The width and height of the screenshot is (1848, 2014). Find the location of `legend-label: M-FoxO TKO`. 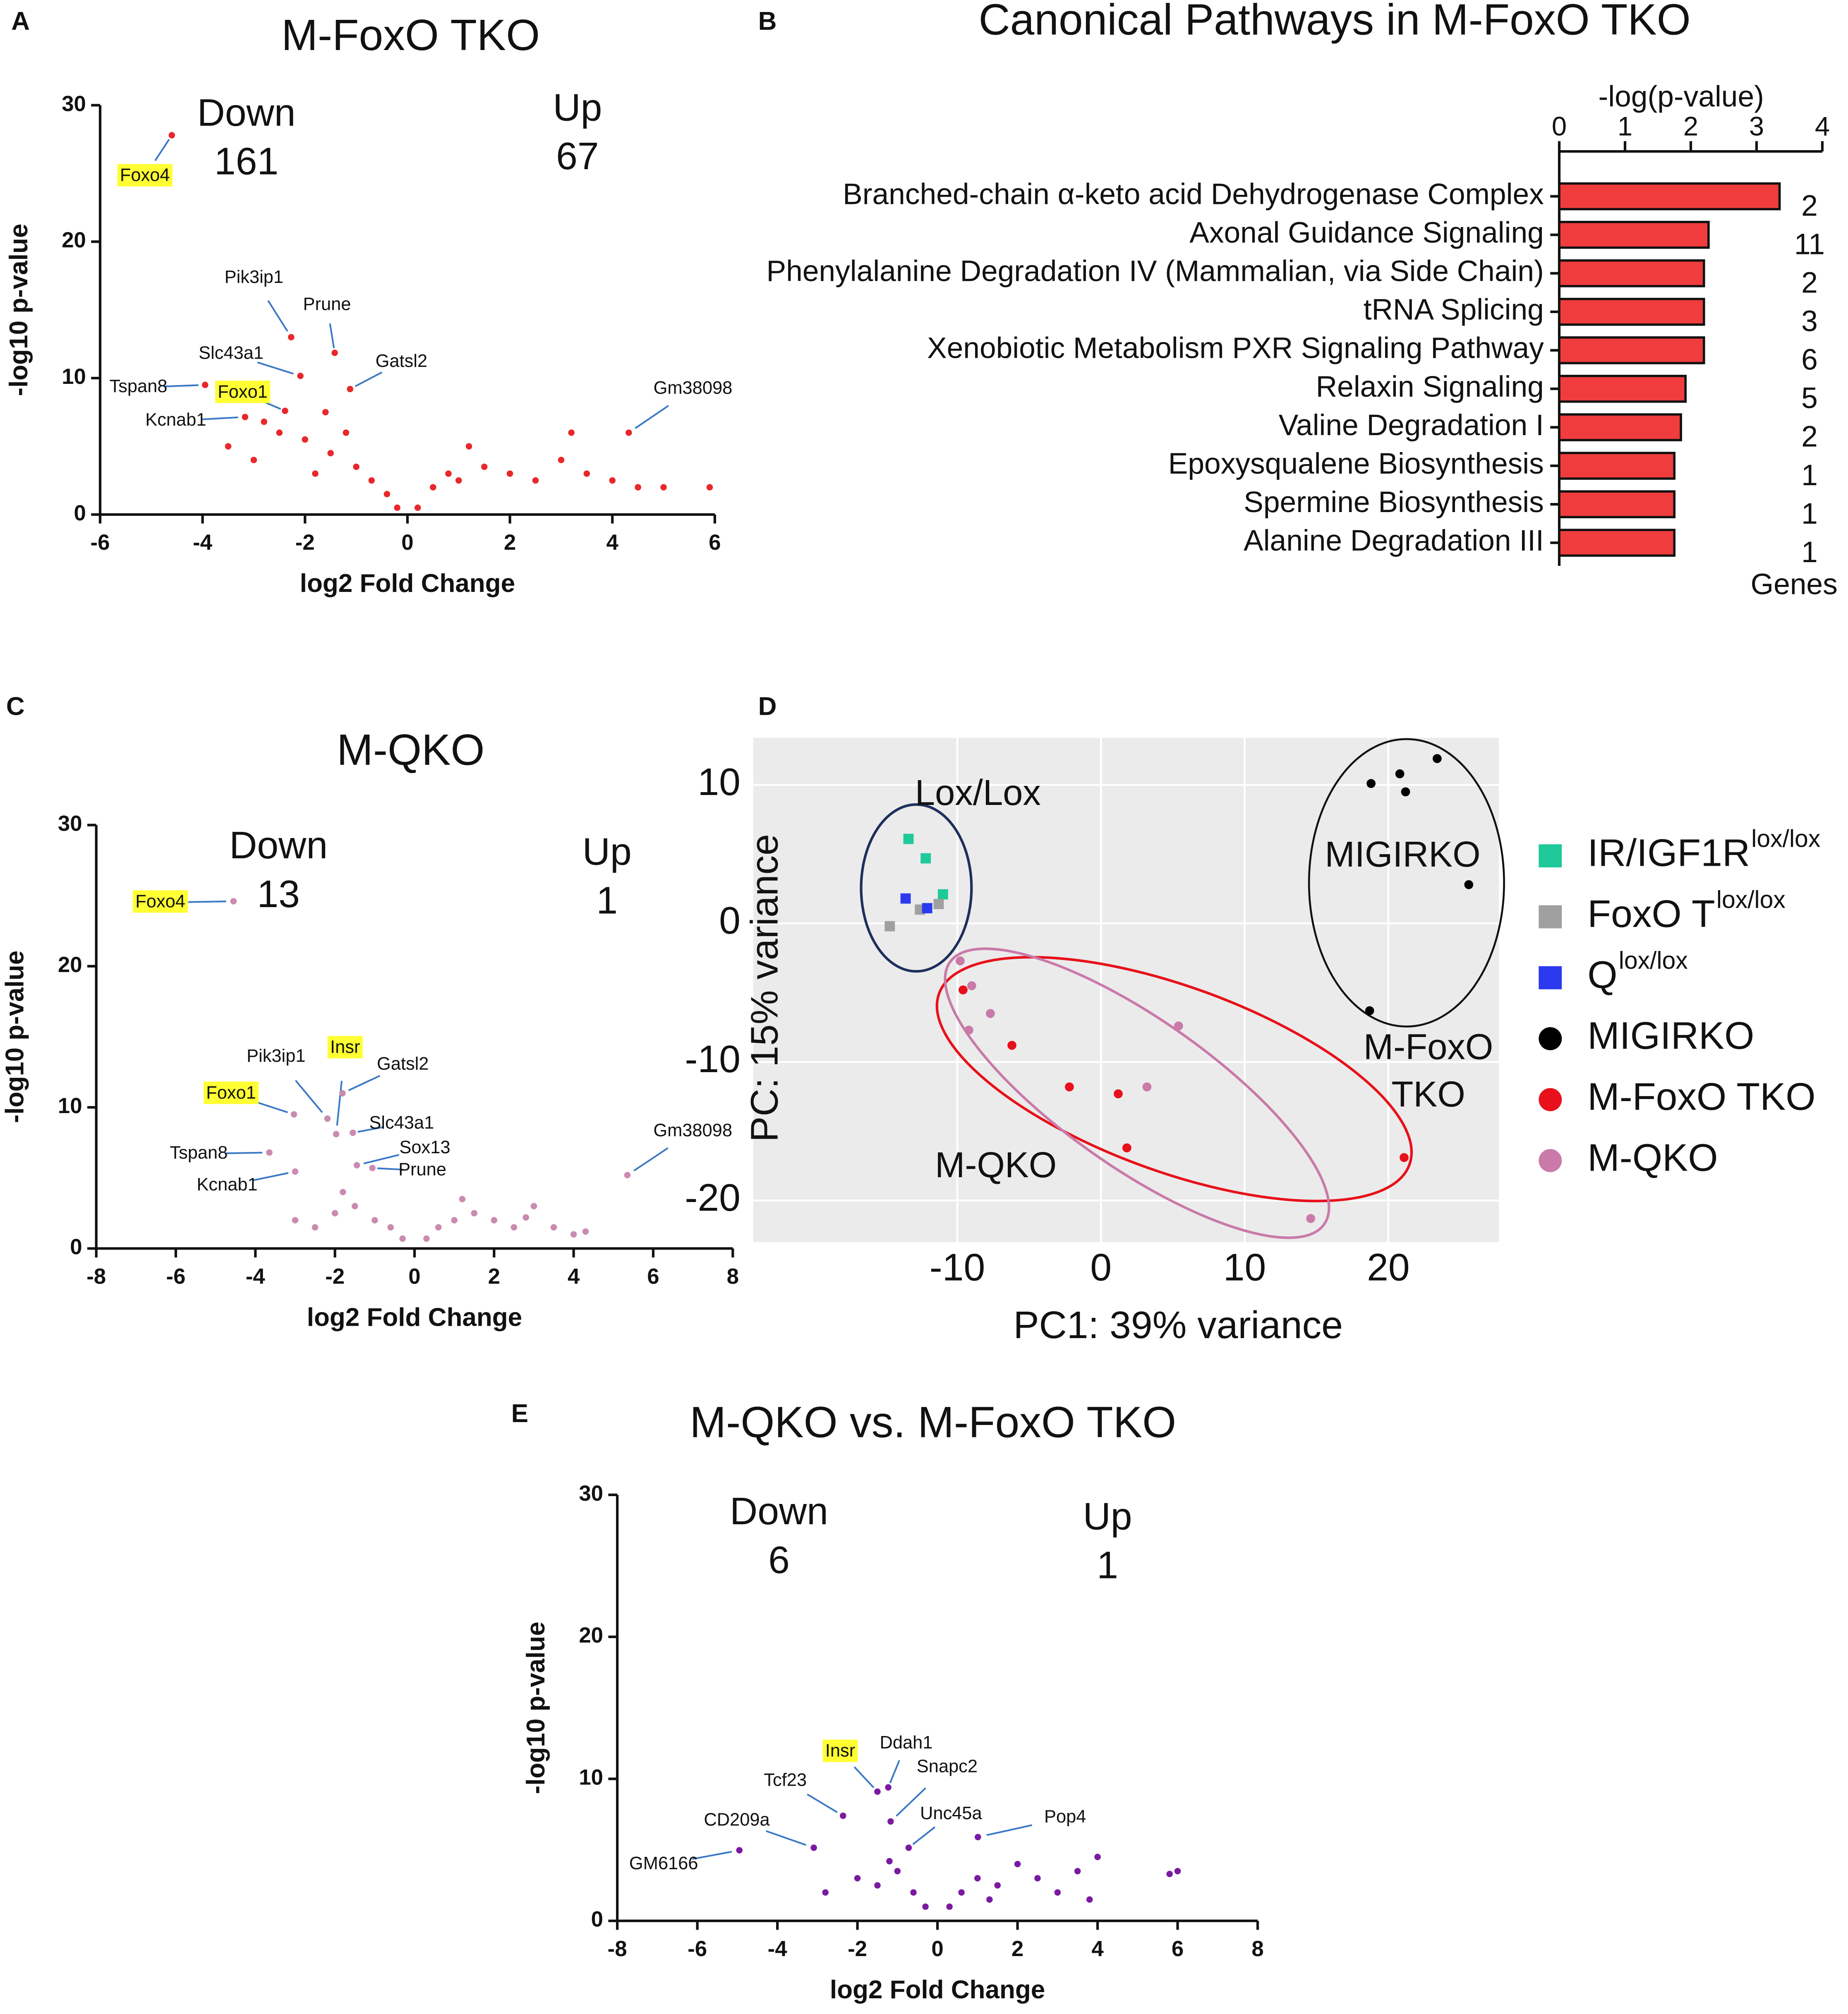

legend-label: M-FoxO TKO is located at coordinates (1701, 1096).